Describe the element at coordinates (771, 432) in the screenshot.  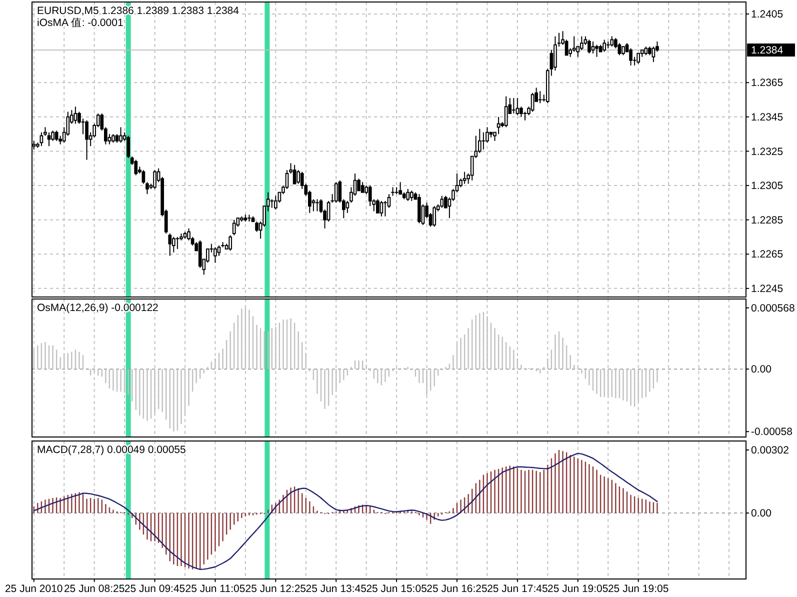
I see `y-tick: -0.00058` at that location.